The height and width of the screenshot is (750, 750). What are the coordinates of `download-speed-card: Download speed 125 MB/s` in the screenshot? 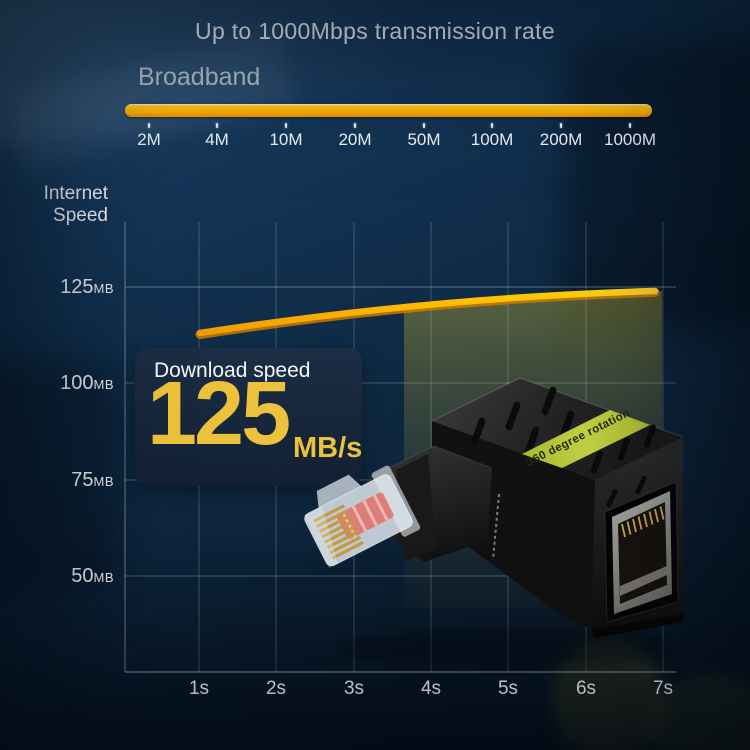 It's located at (248, 417).